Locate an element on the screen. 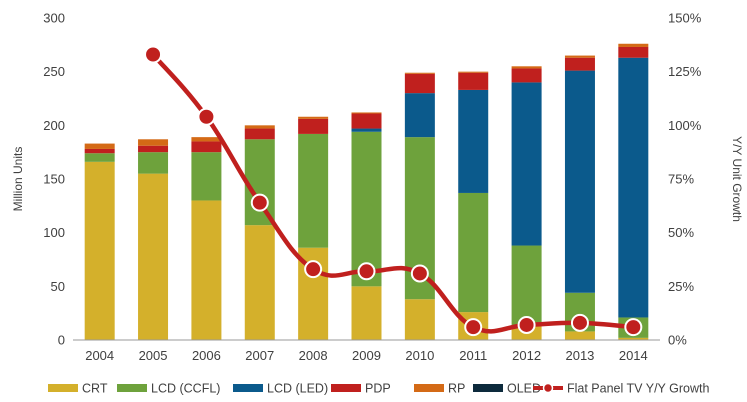 The image size is (747, 402). right-tick-label: 0% is located at coordinates (677, 340).